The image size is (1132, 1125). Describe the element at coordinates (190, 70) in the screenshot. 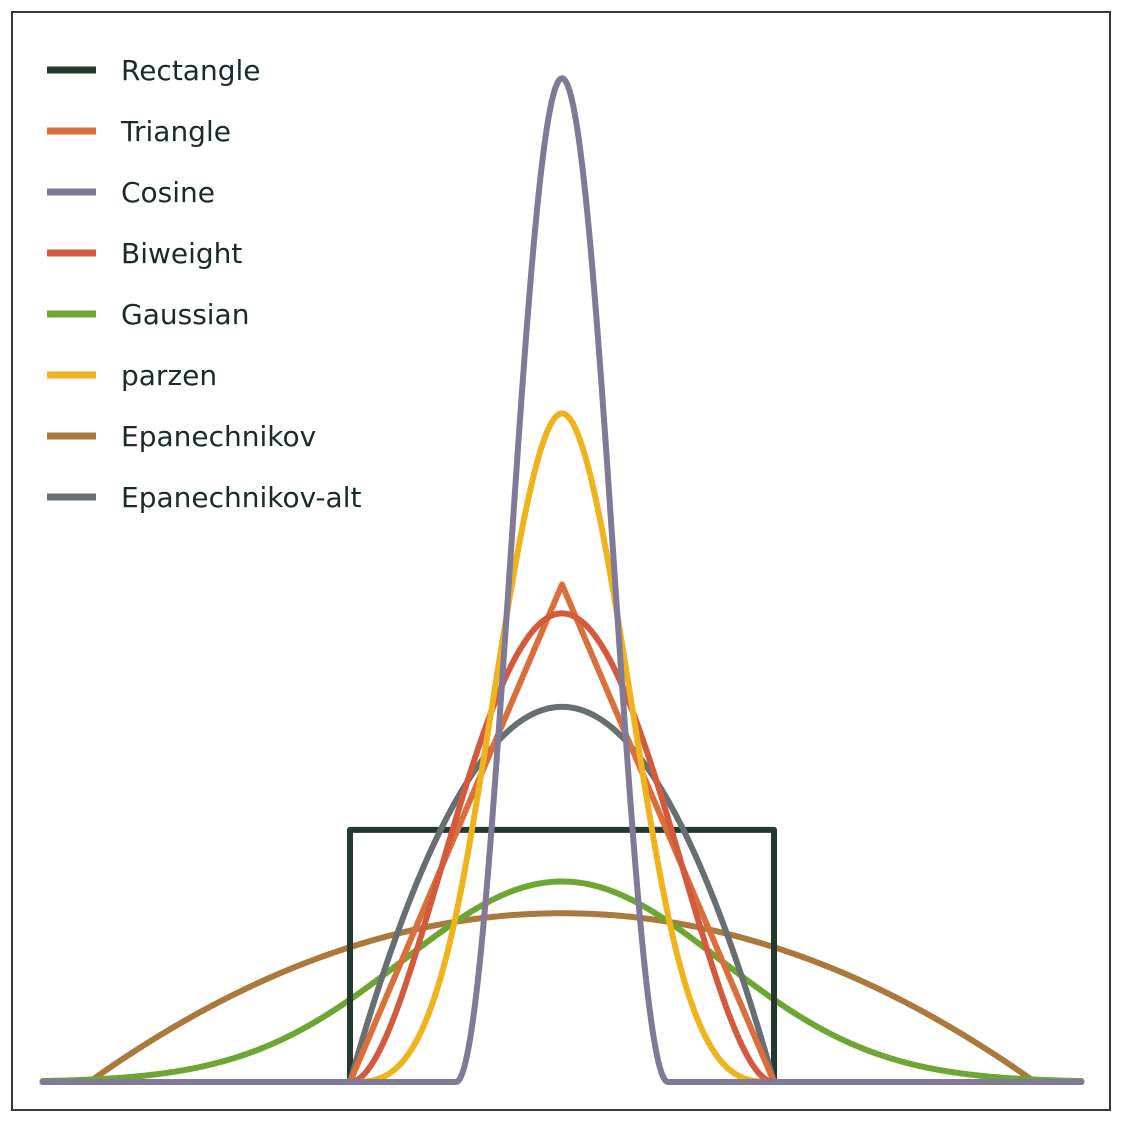

I see `legend-label-rectangle: Rectangle` at that location.